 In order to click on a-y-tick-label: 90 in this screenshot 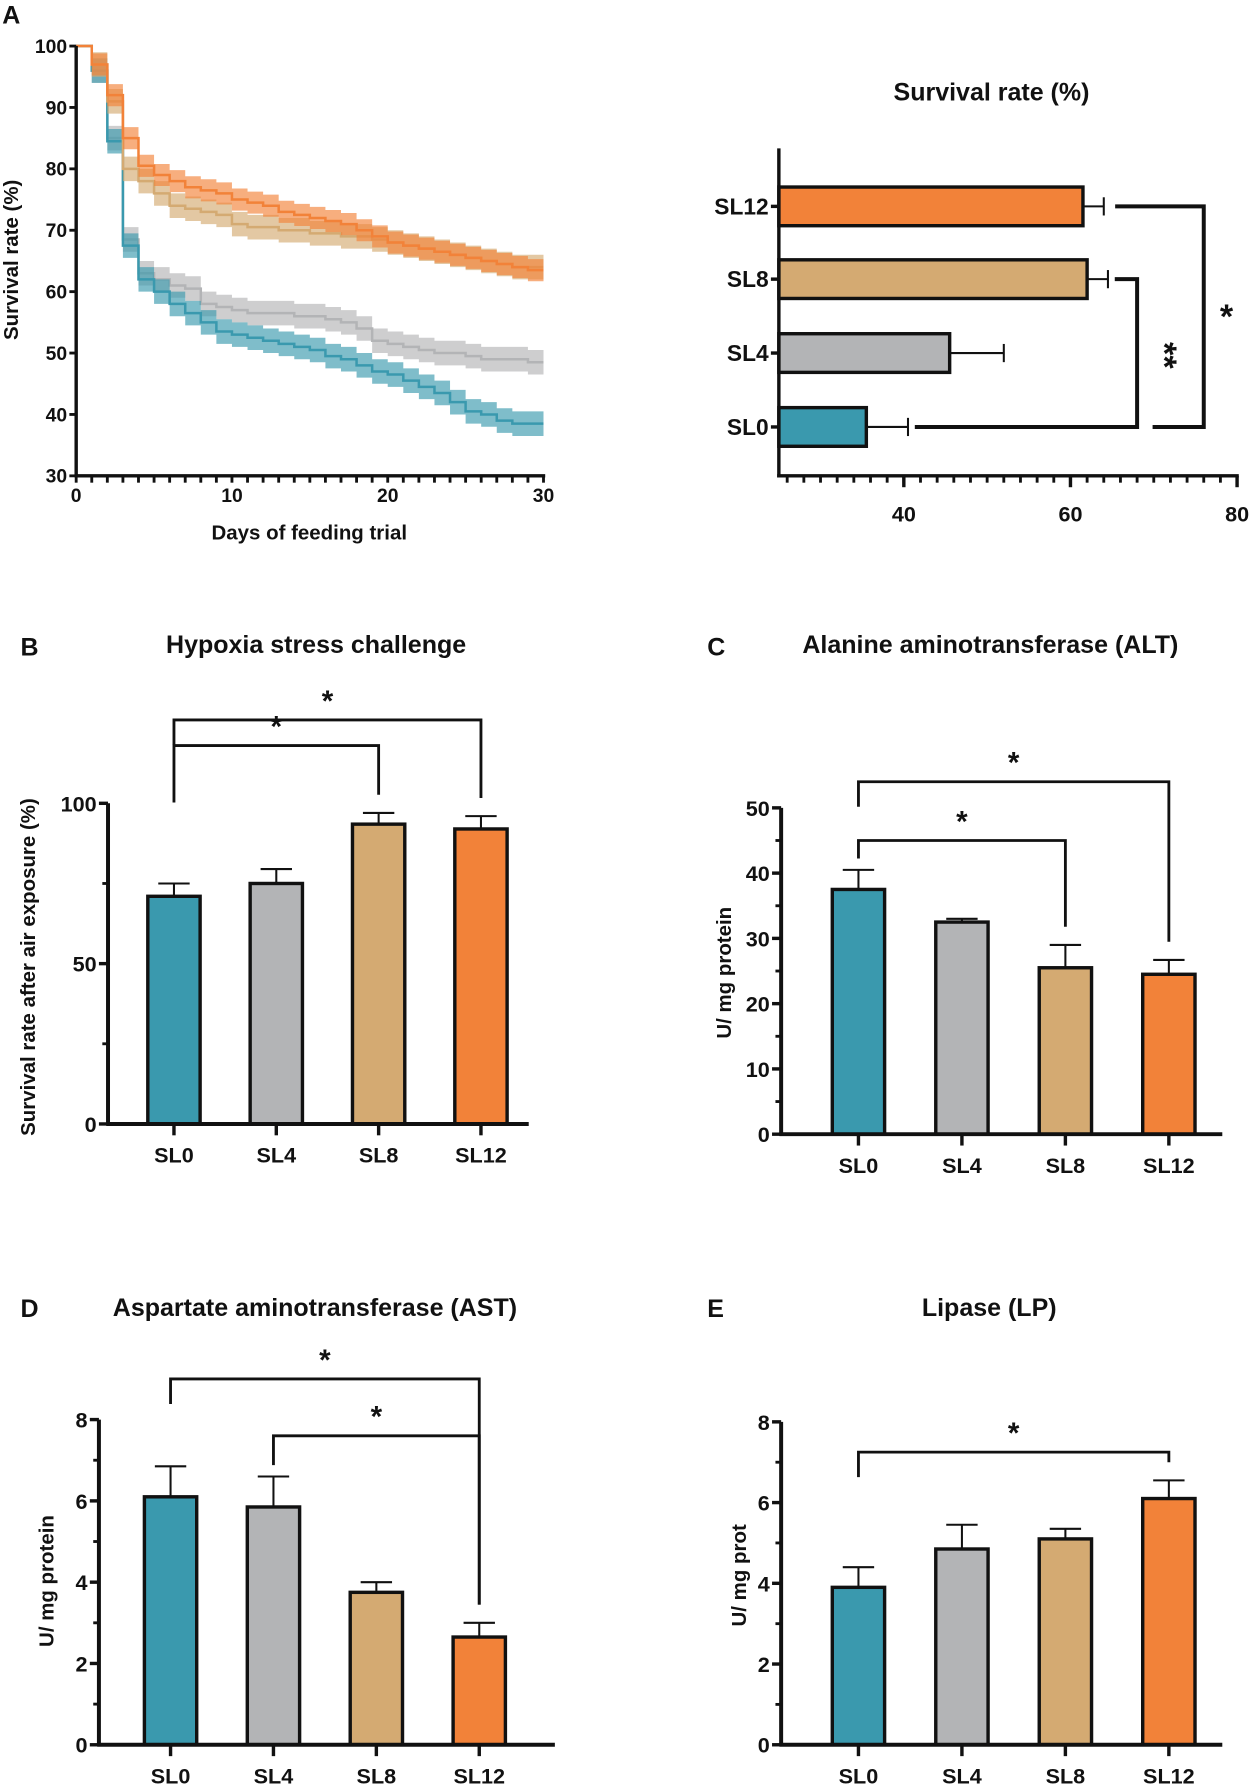, I will do `click(56, 108)`.